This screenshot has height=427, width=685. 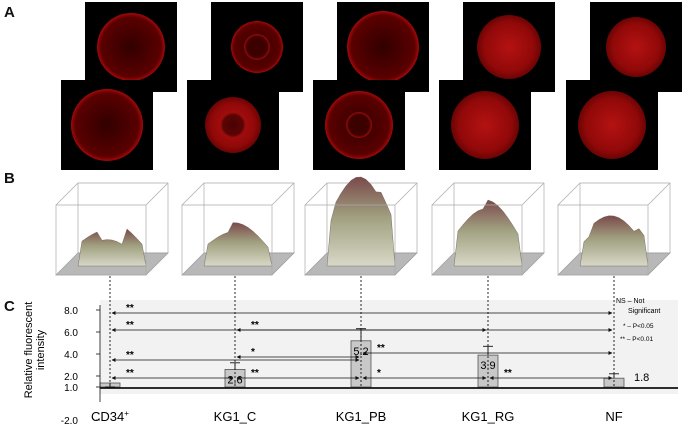 What do you see at coordinates (71, 355) in the screenshot?
I see `y-tick-label: 4.0` at bounding box center [71, 355].